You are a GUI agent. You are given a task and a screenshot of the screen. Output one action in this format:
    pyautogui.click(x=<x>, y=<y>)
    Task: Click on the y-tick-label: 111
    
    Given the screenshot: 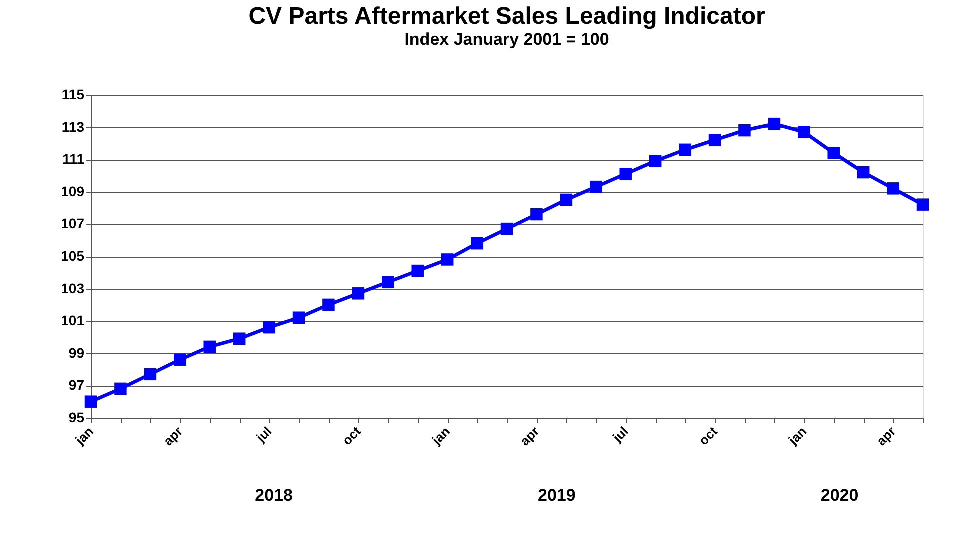 What is the action you would take?
    pyautogui.click(x=73, y=159)
    